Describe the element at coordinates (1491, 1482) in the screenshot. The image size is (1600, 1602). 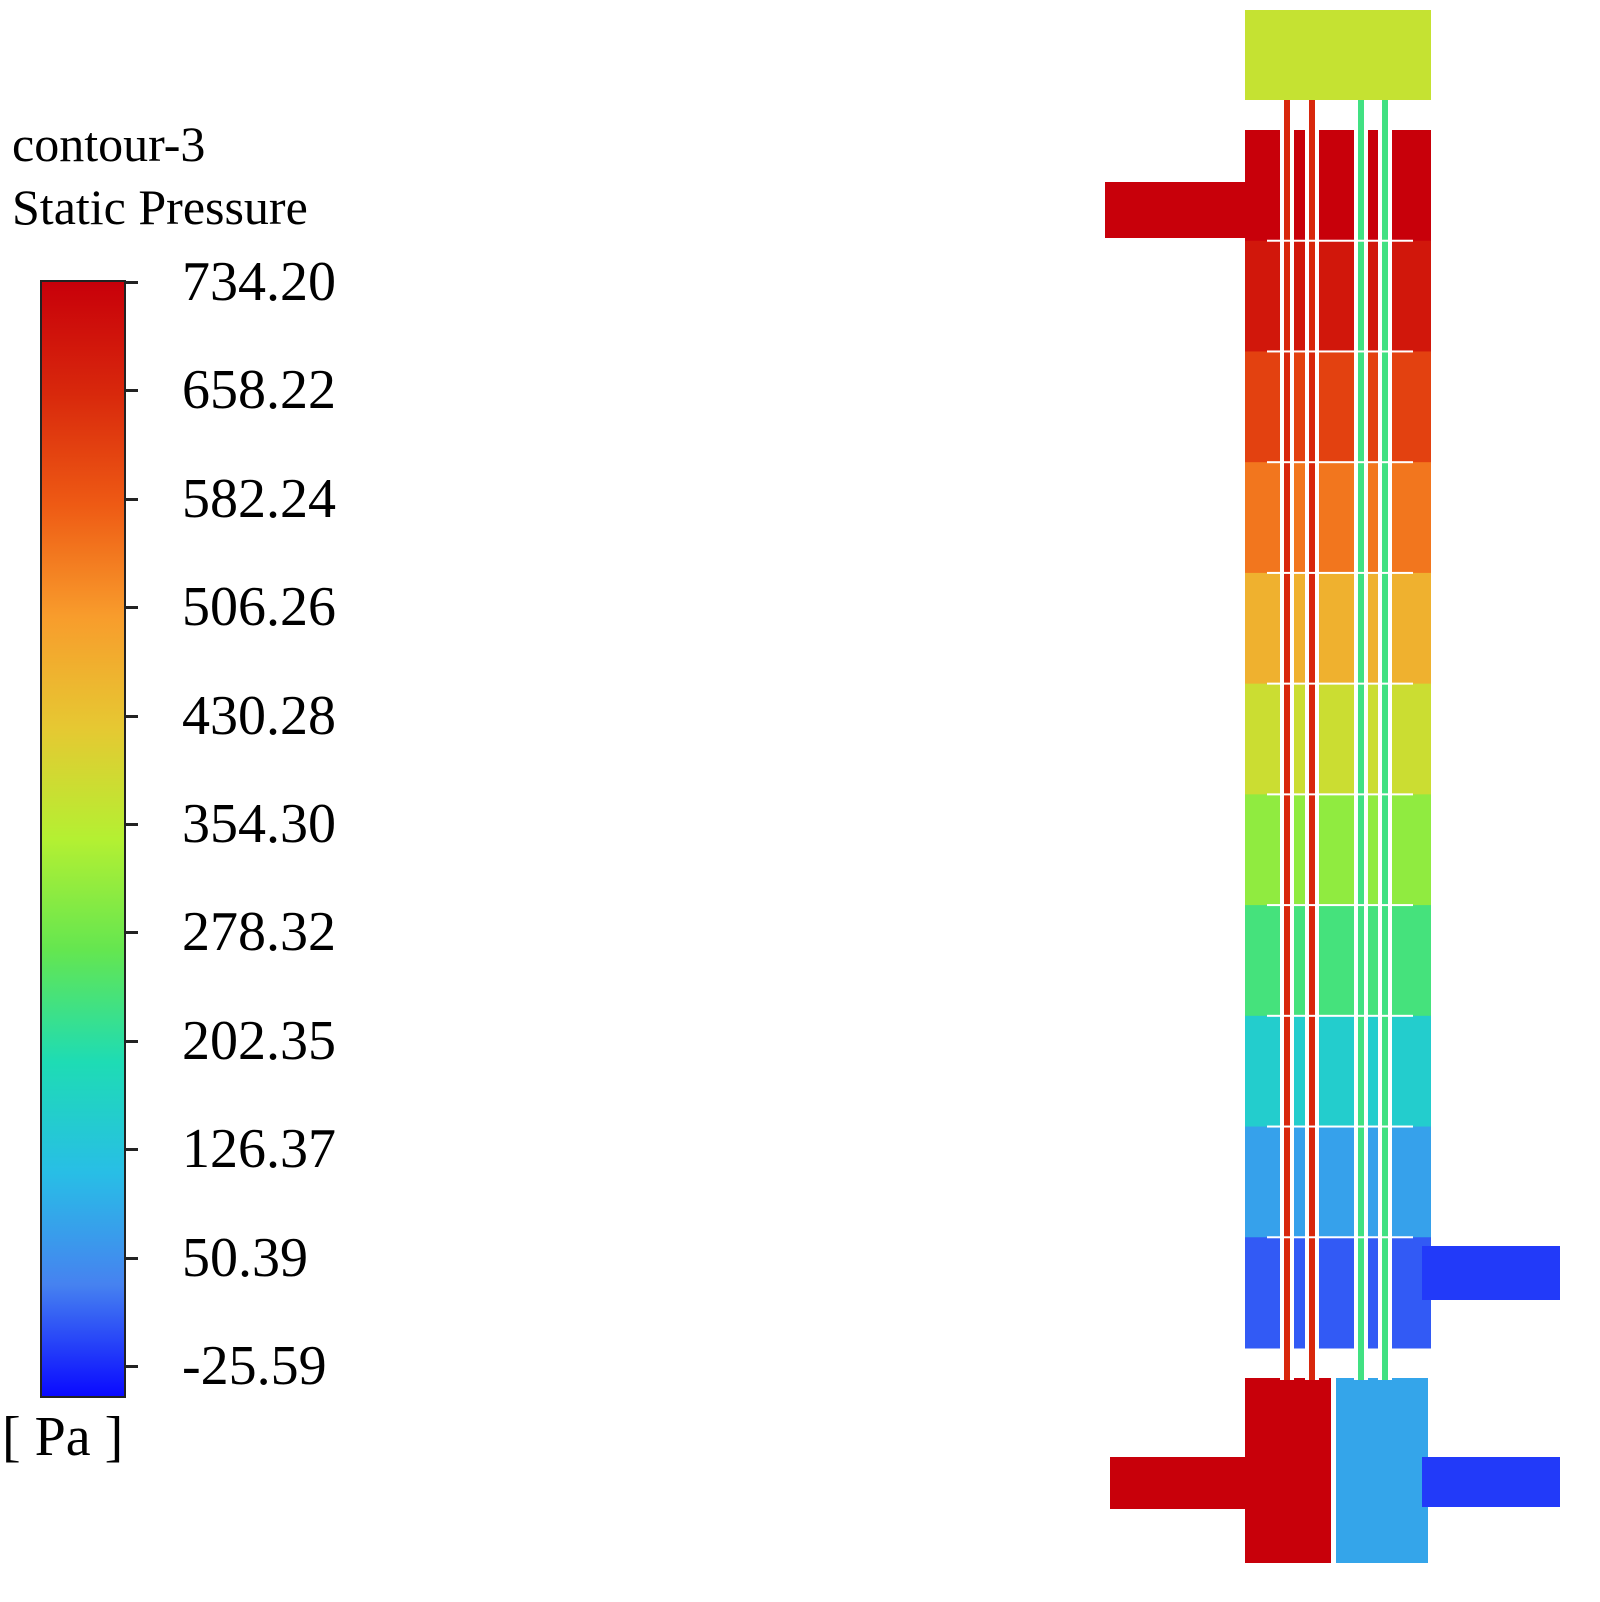
I see `bottom-pipe-right` at that location.